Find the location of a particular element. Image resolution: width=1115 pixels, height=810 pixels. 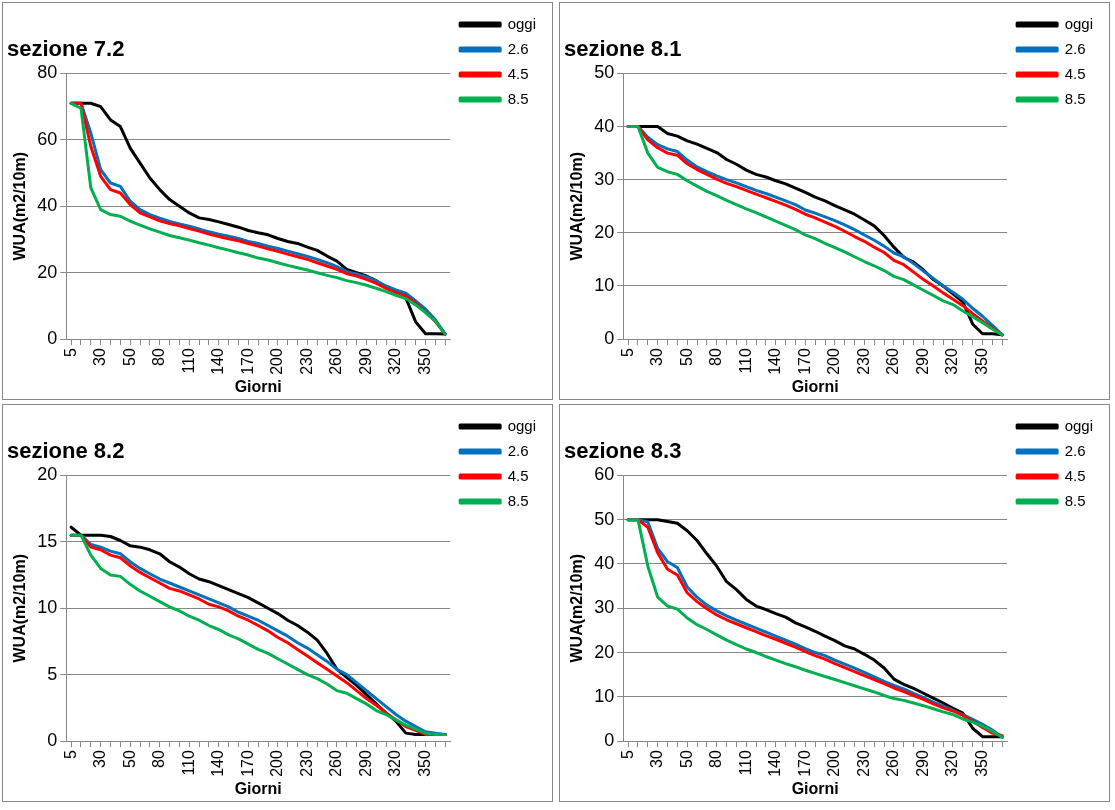

chart-title: sezione 8.2 is located at coordinates (66, 451).